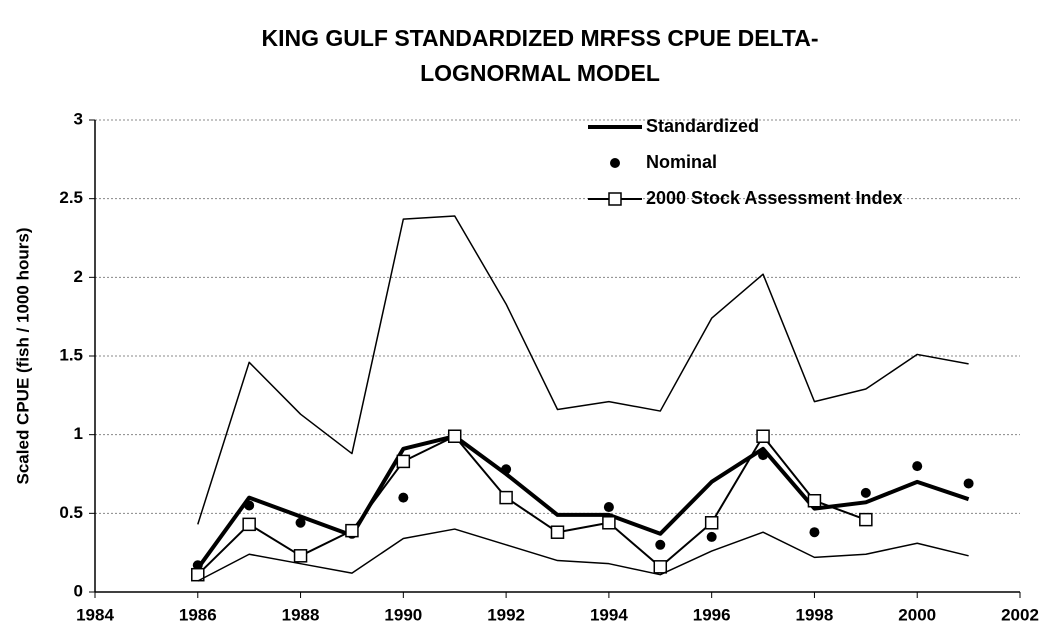 Image resolution: width=1050 pixels, height=640 pixels. Describe the element at coordinates (78, 118) in the screenshot. I see `y-tick-label: 3` at that location.